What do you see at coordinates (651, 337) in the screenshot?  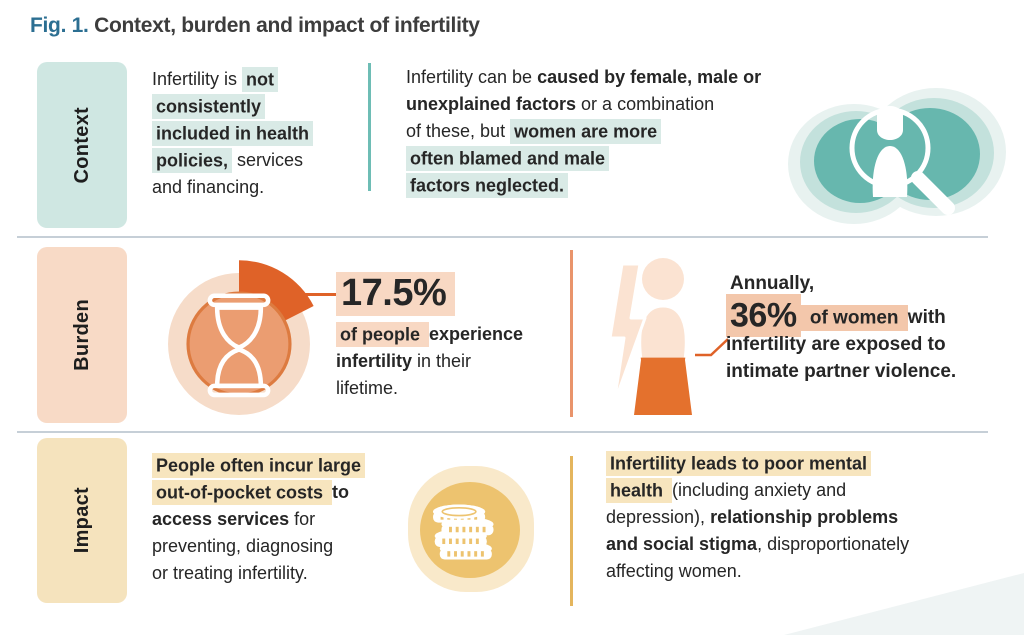 I see `woman-violence-icon` at bounding box center [651, 337].